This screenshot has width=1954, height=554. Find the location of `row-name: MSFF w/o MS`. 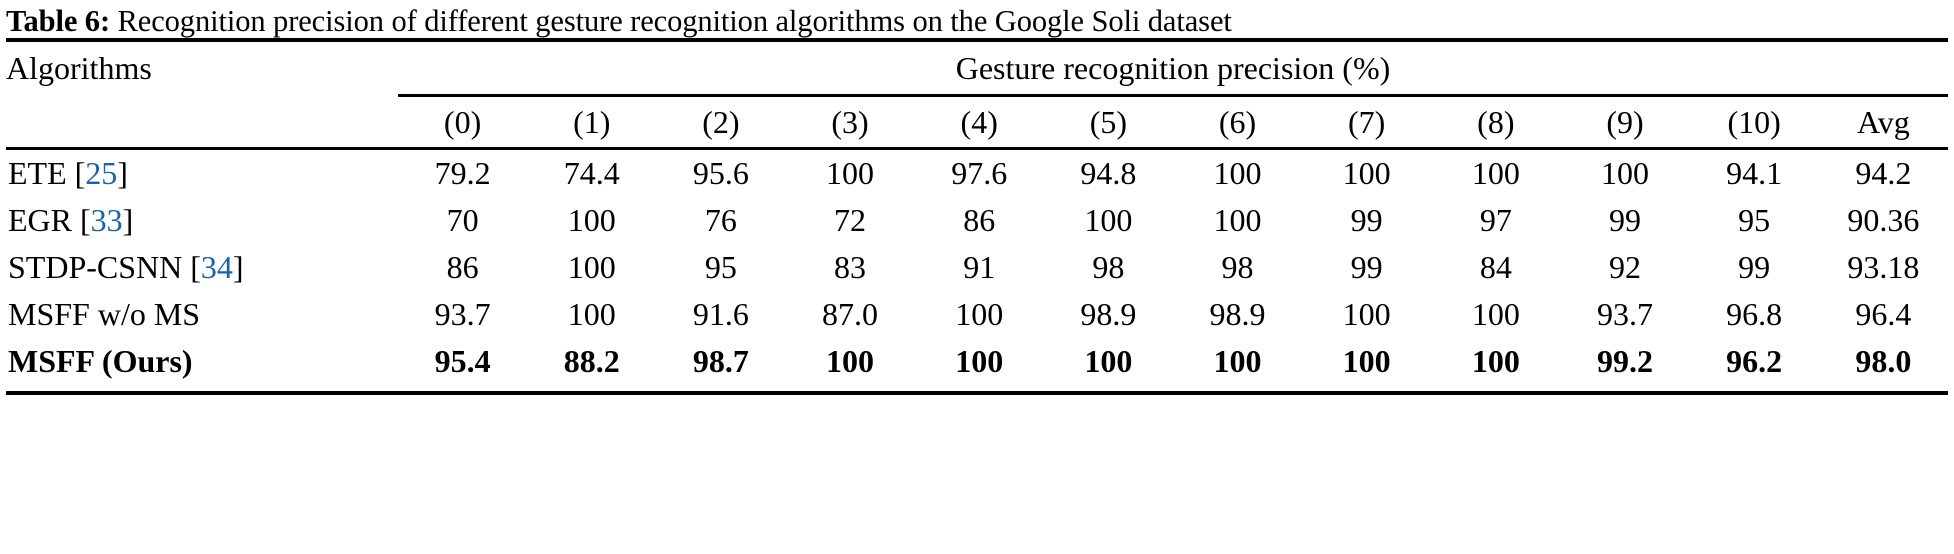

row-name: MSFF w/o MS is located at coordinates (104, 314).